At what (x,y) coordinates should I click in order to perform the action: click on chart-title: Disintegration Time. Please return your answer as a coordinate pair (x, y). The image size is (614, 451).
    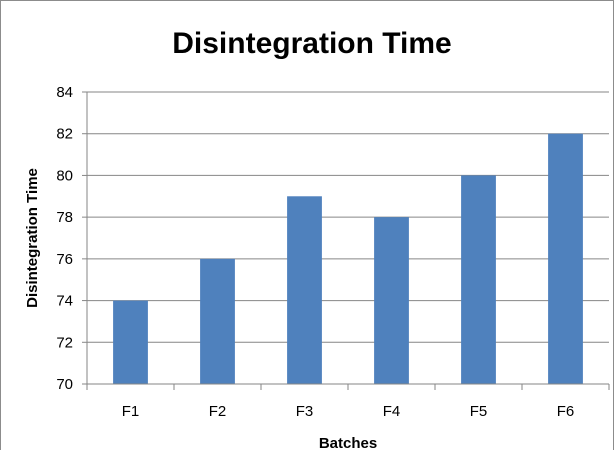
    Looking at the image, I should click on (312, 43).